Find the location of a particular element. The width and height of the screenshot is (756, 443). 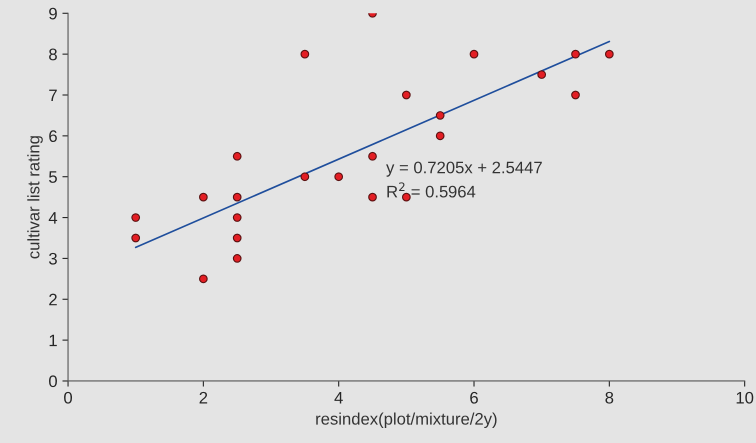

y-tick-label: 0 is located at coordinates (53, 381).